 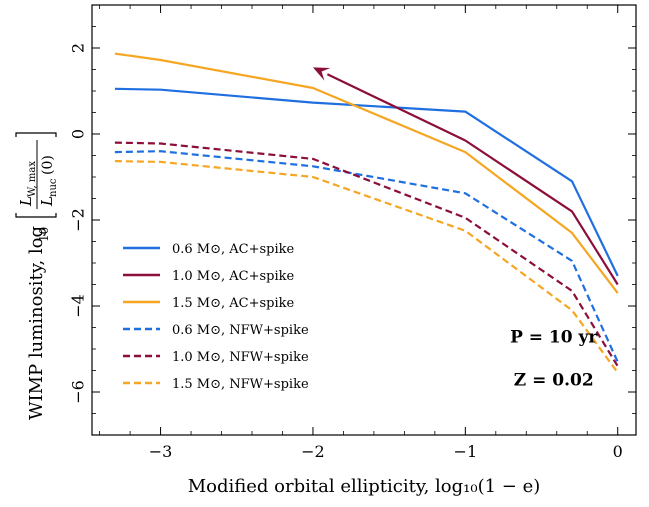 I want to click on legend-label-4: 0.6 M⊙, NFW+spike, so click(x=240, y=330).